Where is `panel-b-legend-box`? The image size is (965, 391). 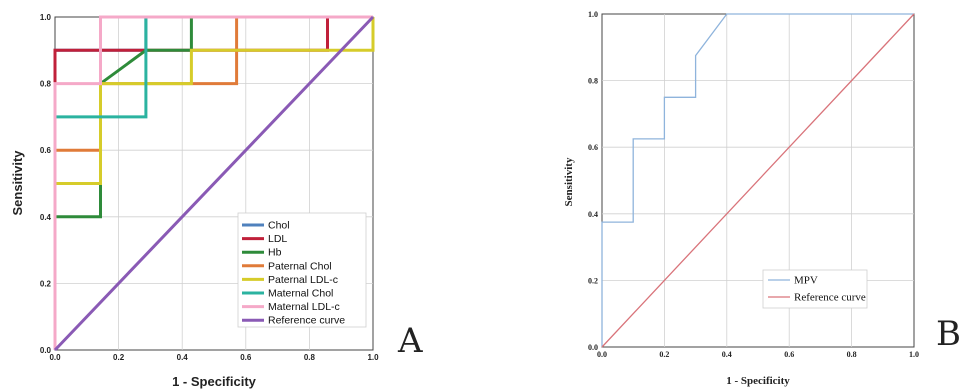
panel-b-legend-box is located at coordinates (815, 289).